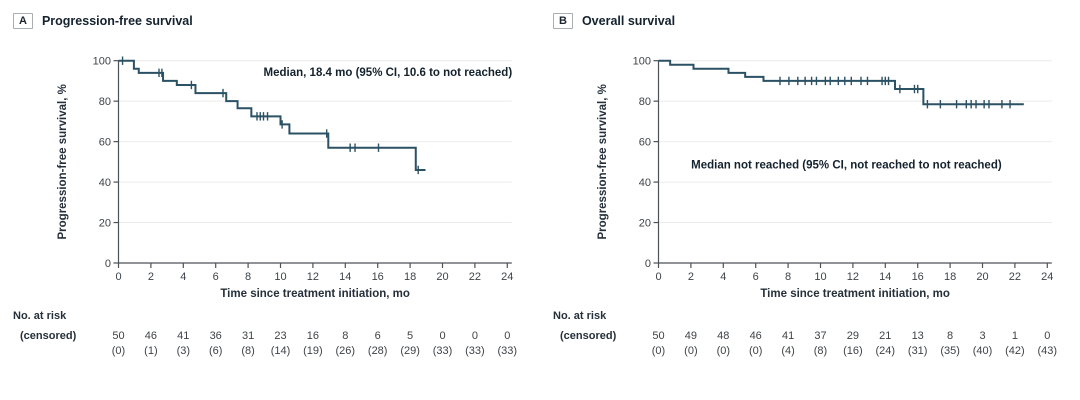 This screenshot has height=400, width=1080. Describe the element at coordinates (723, 336) in the screenshot. I see `at-risk-value: 48` at that location.